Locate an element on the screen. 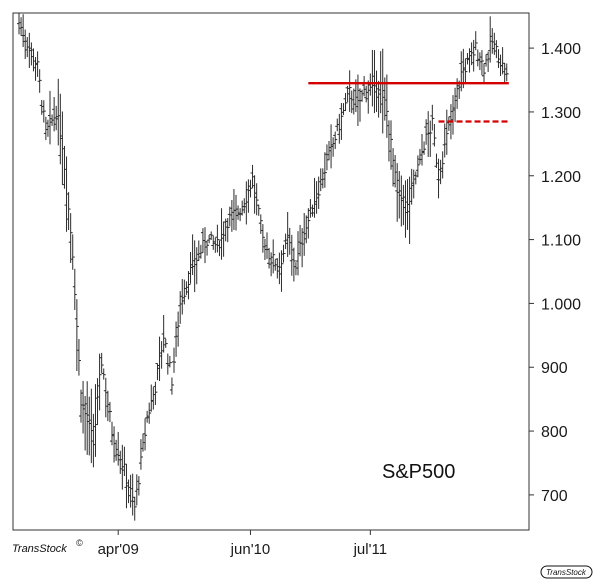 This screenshot has height=587, width=600. y-axis: 700 800 900 1.000 1.100 1.200 1.300 1.400 is located at coordinates (555, 273).